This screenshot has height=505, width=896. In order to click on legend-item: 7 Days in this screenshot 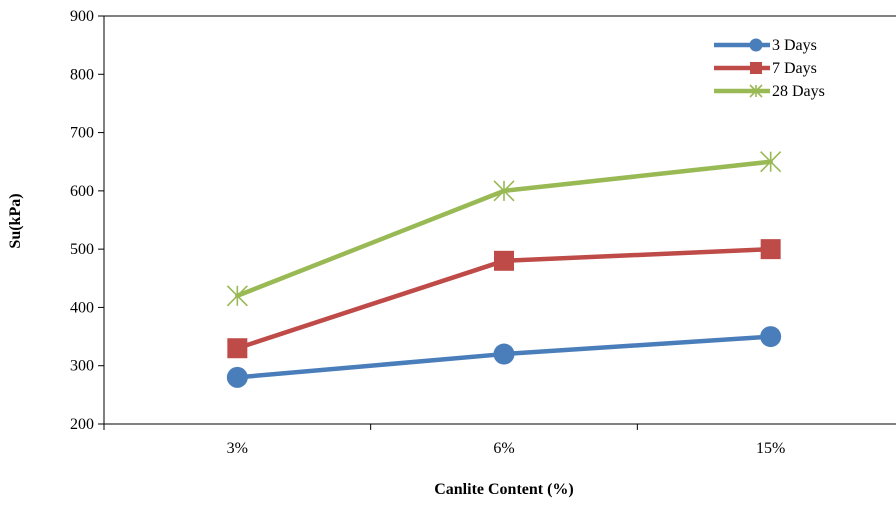, I will do `click(765, 68)`.